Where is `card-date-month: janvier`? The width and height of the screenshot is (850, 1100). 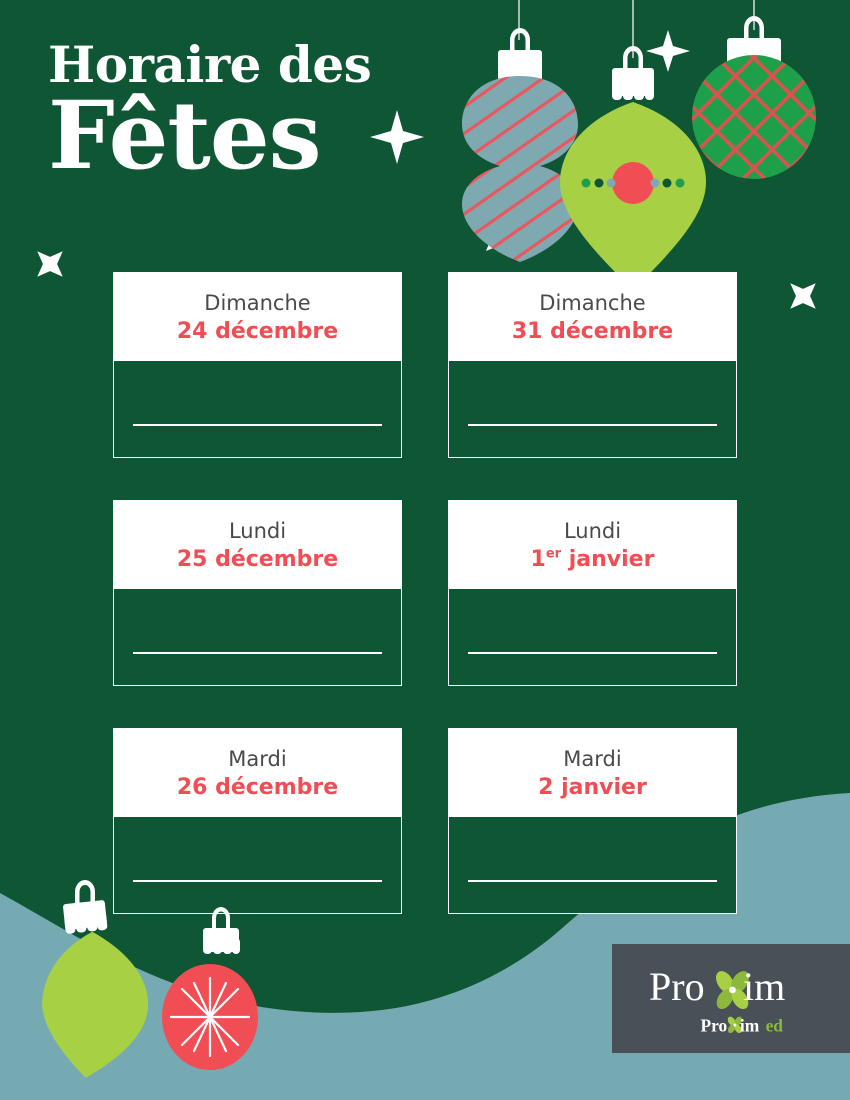
card-date-month: janvier is located at coordinates (608, 559).